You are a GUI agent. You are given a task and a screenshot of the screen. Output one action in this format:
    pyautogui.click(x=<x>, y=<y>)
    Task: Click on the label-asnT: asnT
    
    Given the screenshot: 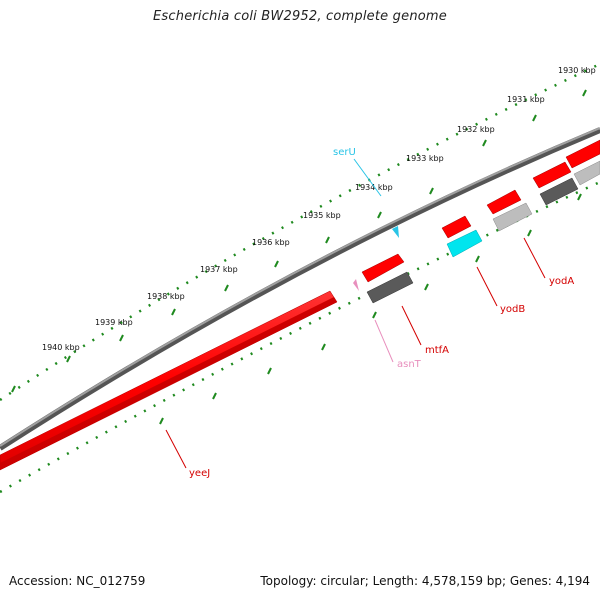 What is the action you would take?
    pyautogui.click(x=409, y=364)
    